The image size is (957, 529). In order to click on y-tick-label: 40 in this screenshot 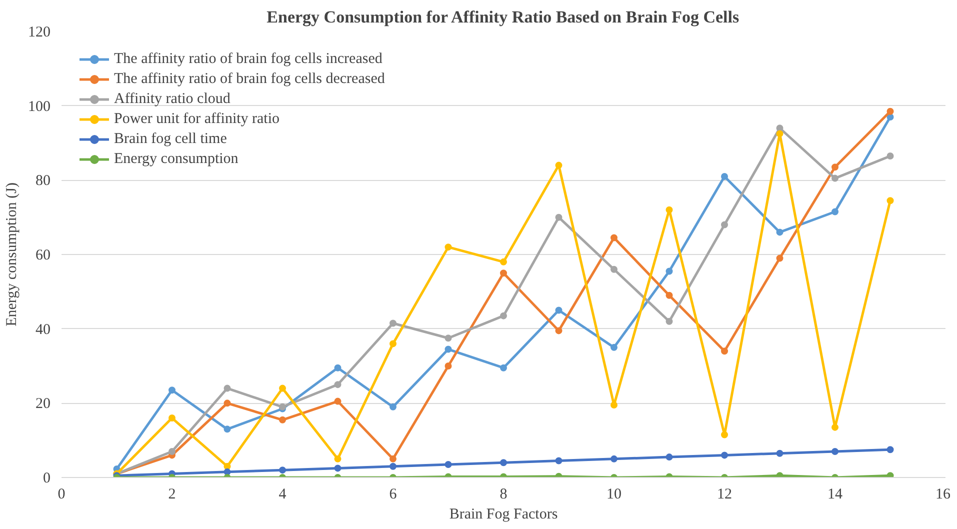, I will do `click(43, 330)`.